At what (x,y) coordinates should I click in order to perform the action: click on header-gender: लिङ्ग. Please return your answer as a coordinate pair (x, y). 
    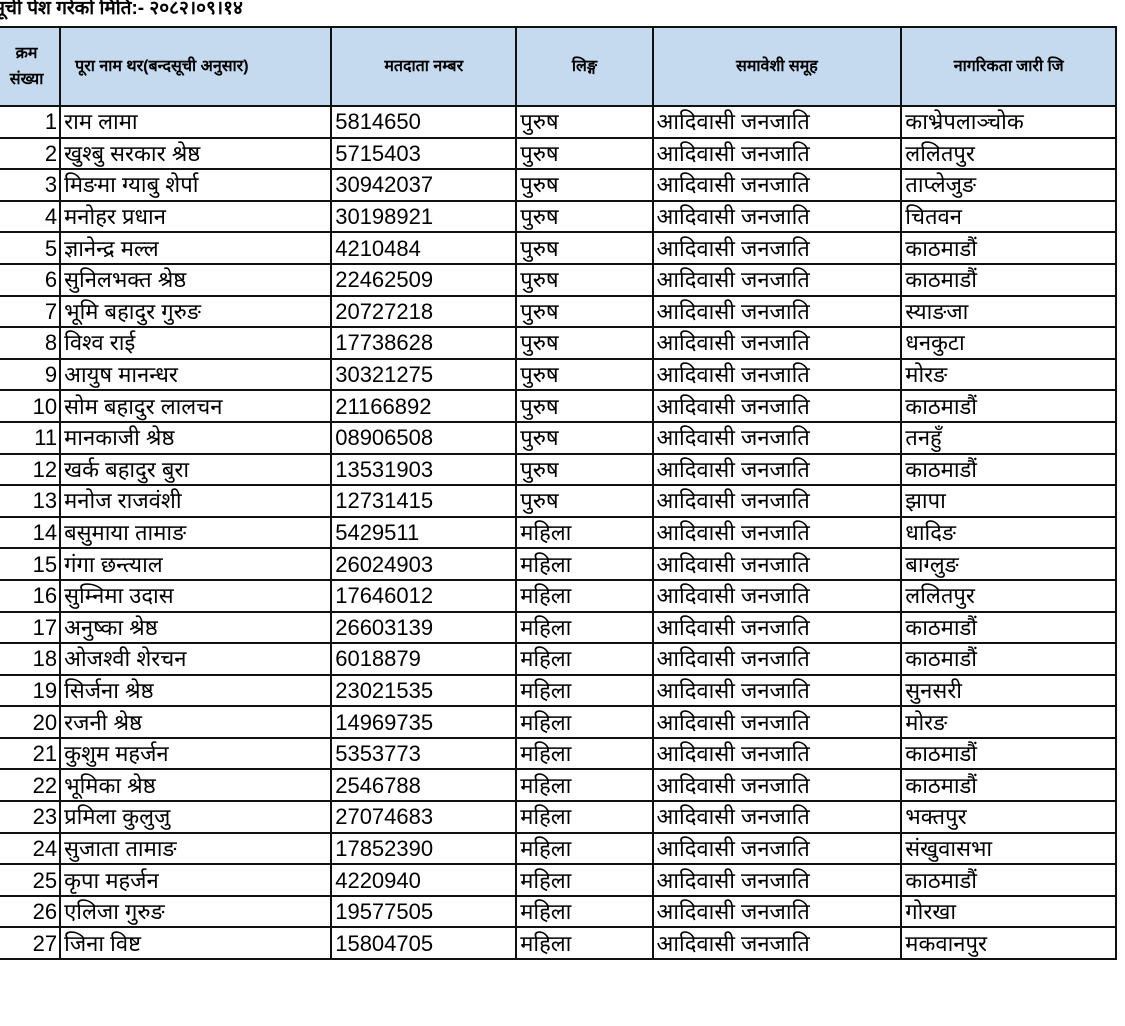
    Looking at the image, I should click on (584, 66).